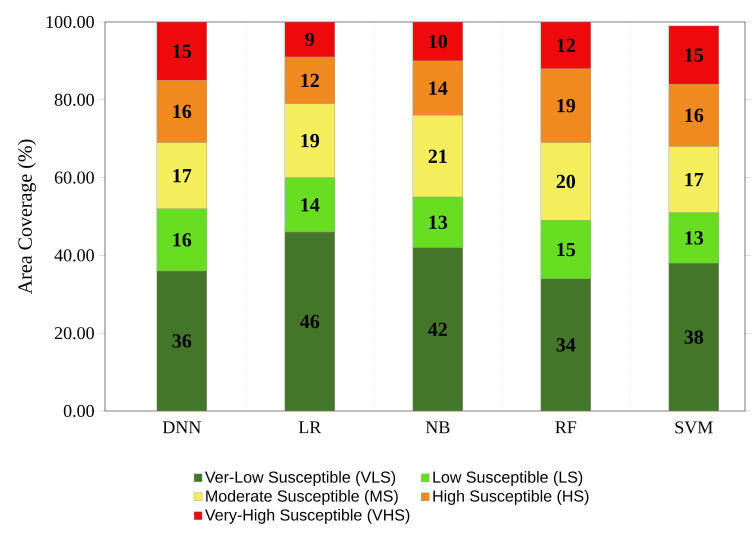  Describe the element at coordinates (79, 411) in the screenshot. I see `y-tick-label: 0.00` at that location.